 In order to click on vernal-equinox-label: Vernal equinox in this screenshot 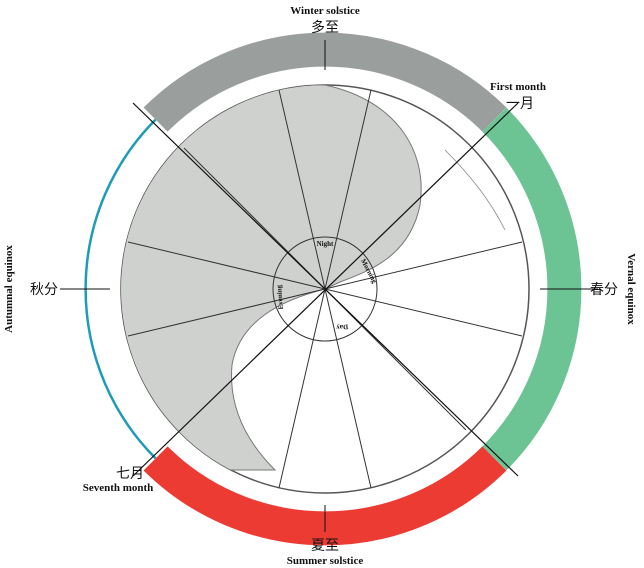, I will do `click(631, 289)`.